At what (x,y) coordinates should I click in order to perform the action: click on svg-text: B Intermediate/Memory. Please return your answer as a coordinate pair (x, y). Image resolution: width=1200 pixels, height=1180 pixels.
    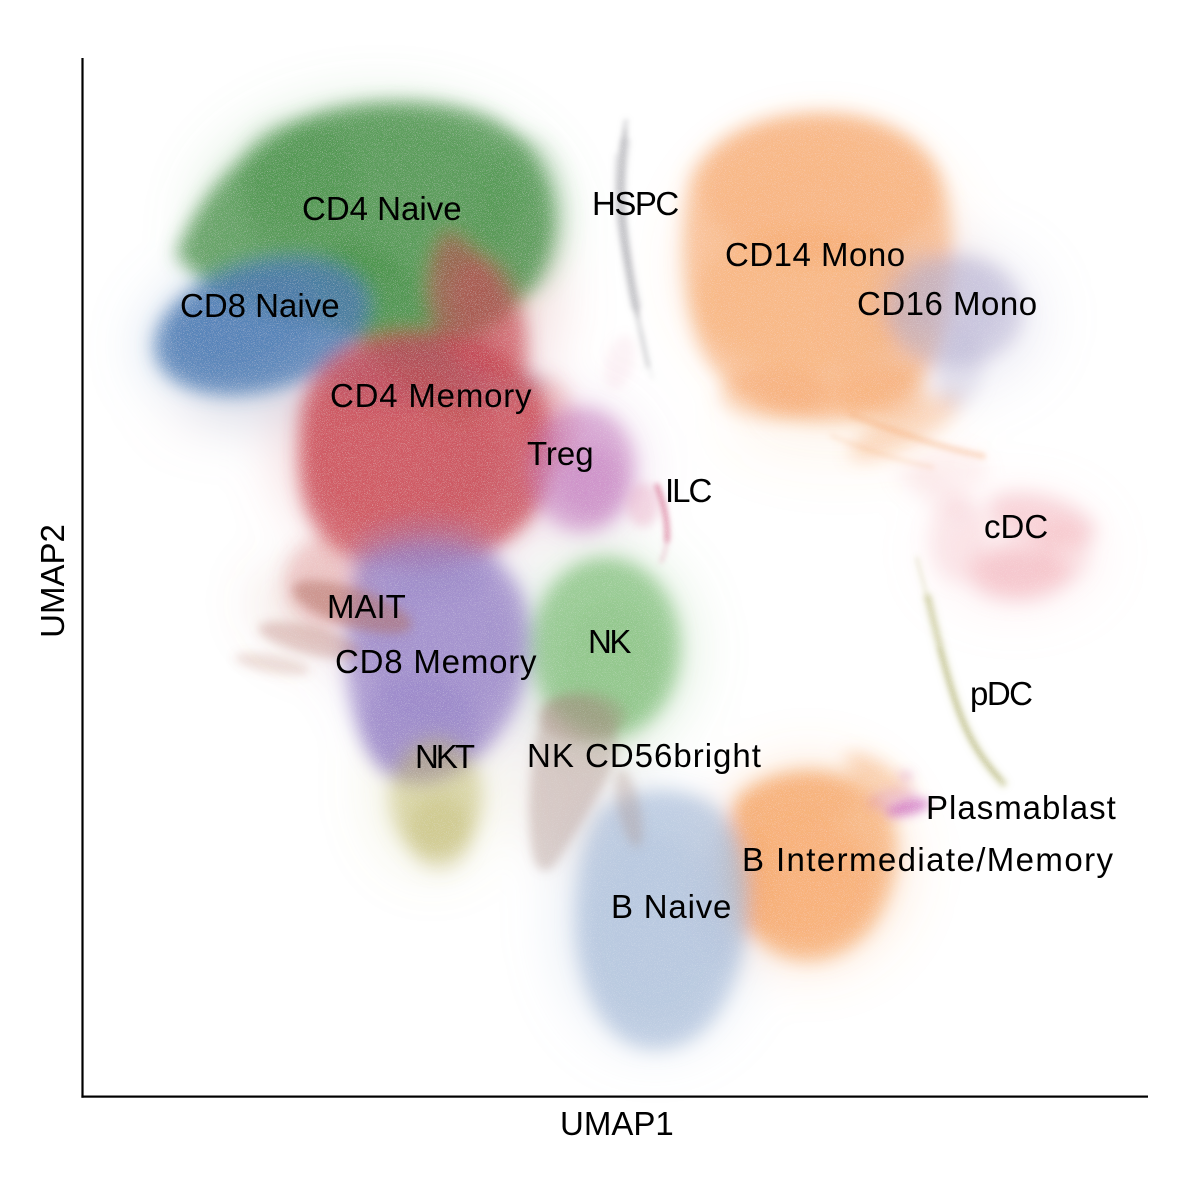
    Looking at the image, I should click on (928, 859).